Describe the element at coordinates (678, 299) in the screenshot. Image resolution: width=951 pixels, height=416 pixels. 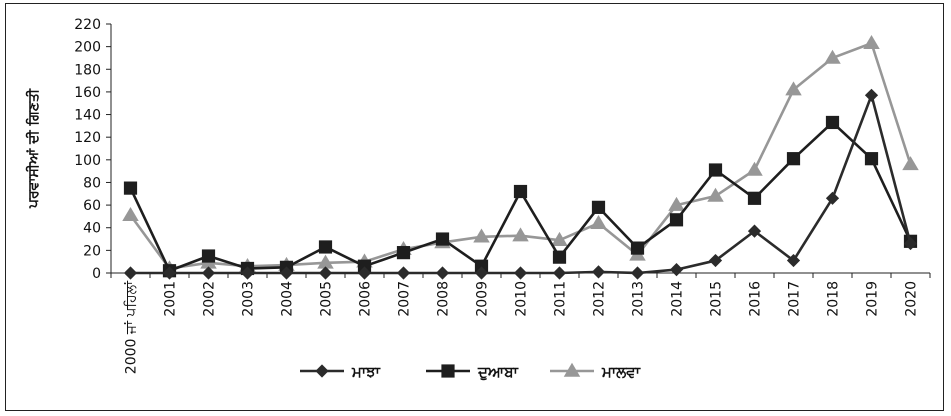
I see `x-tick-label: 2014` at that location.